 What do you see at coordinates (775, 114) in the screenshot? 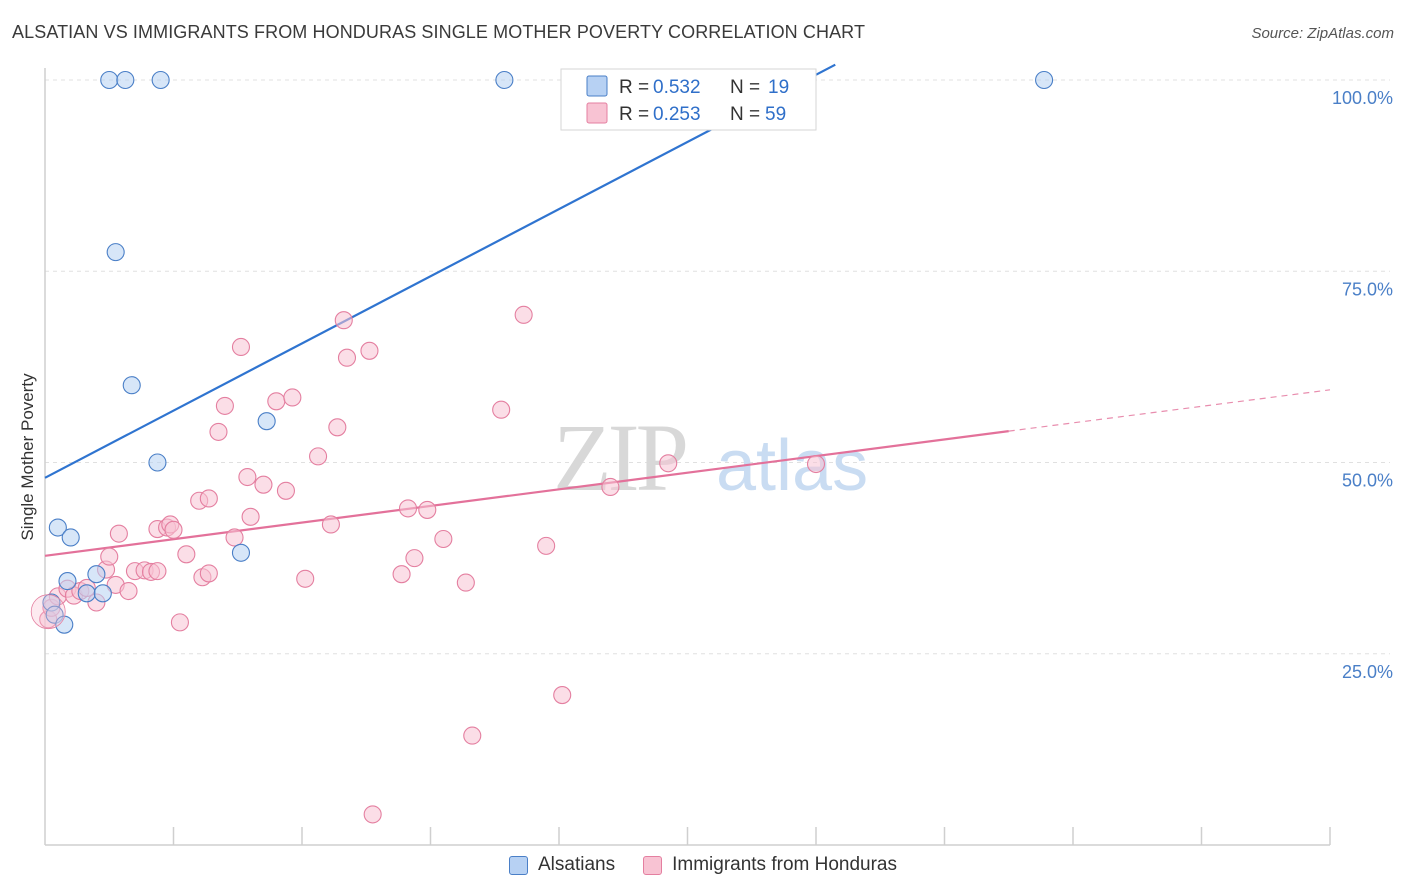
I see `legend-n-value-2: 59` at bounding box center [775, 114].